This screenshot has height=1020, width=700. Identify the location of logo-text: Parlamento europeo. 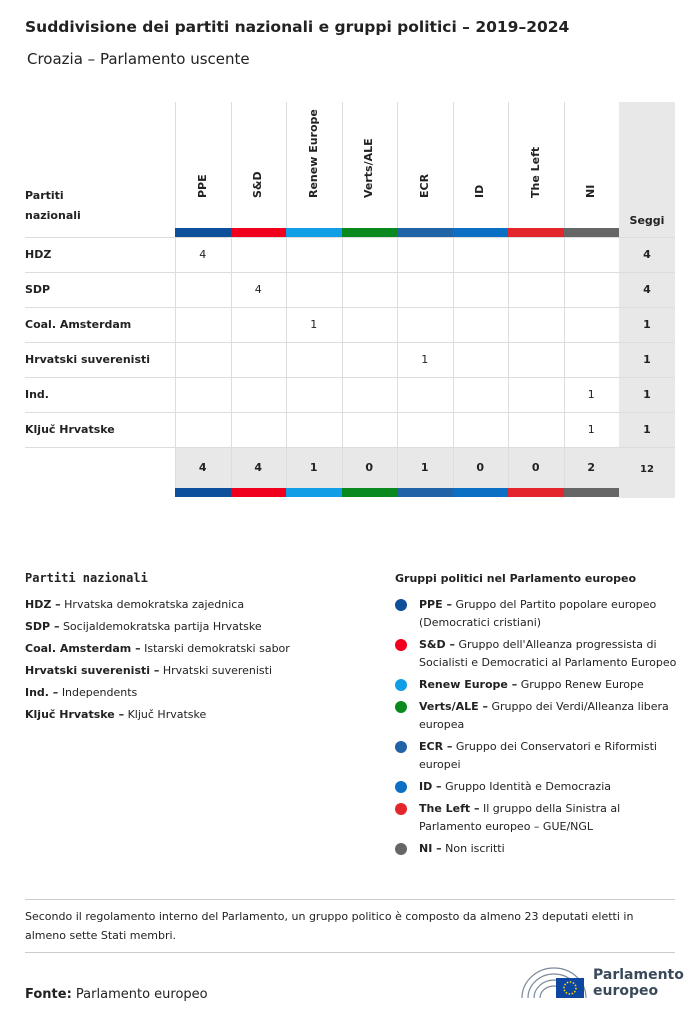
(638, 983).